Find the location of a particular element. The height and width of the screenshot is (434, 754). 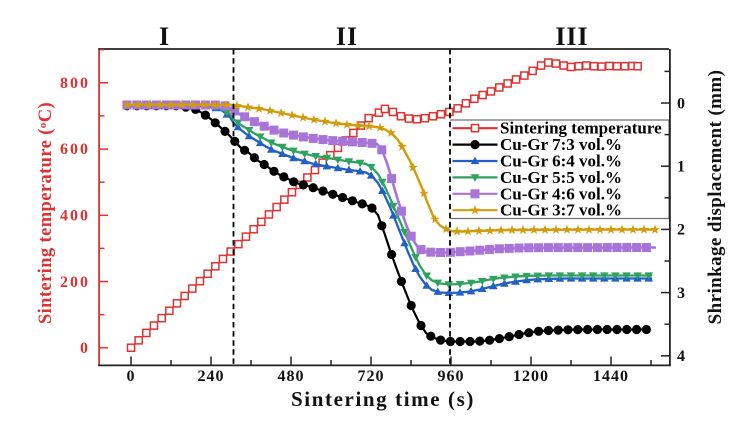

svg-text: 3 is located at coordinates (681, 293).